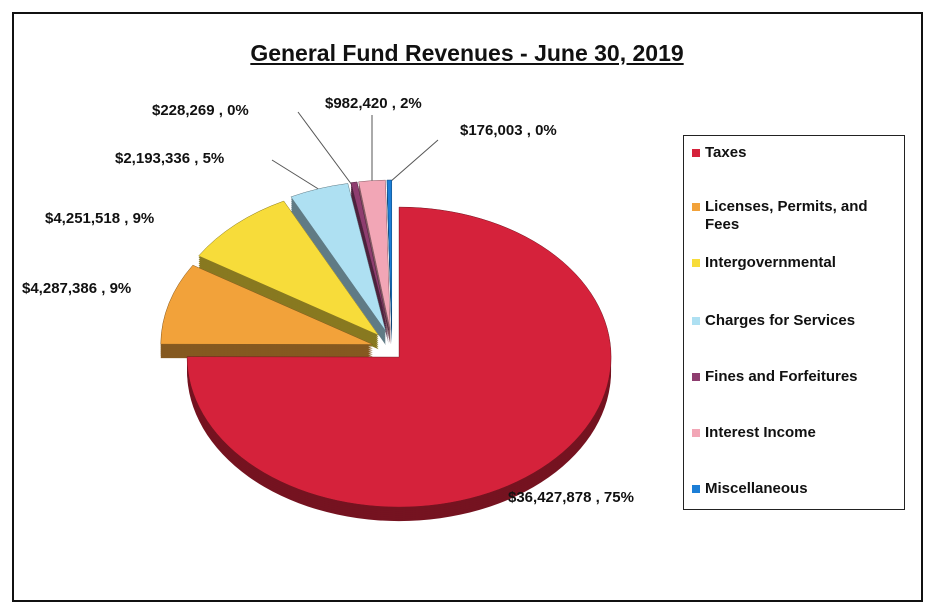  I want to click on legend-label: Miscellaneous, so click(756, 488).